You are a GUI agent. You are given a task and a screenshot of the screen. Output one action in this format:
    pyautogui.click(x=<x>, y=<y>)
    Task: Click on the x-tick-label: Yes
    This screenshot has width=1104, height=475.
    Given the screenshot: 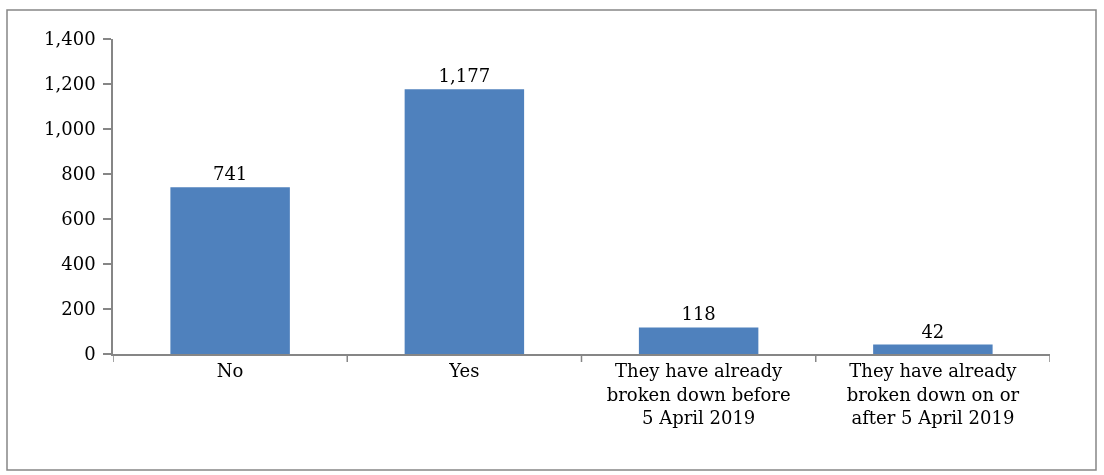 What is the action you would take?
    pyautogui.click(x=464, y=371)
    